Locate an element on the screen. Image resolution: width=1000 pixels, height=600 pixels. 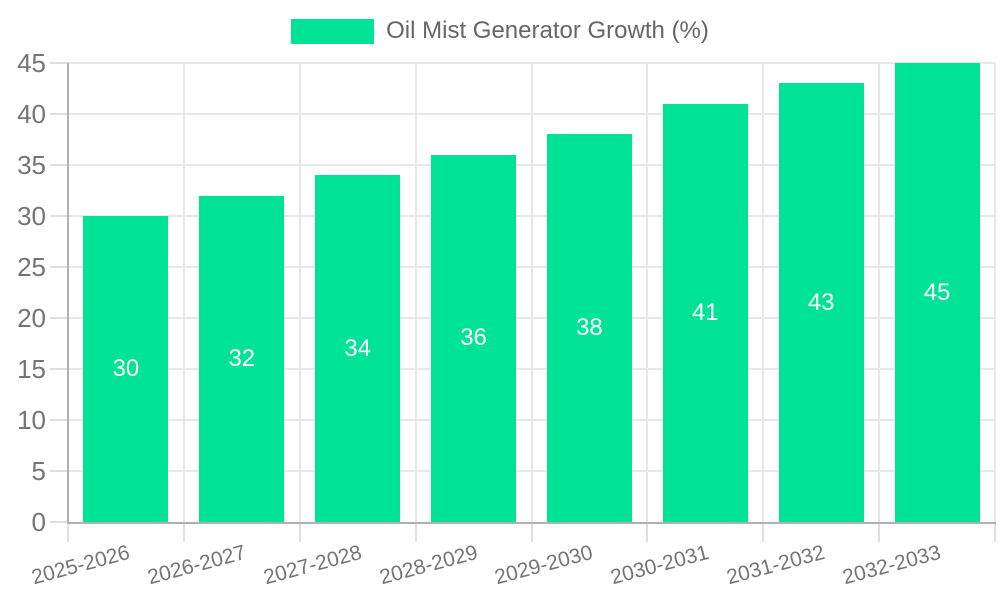
bar: 30 is located at coordinates (126, 369).